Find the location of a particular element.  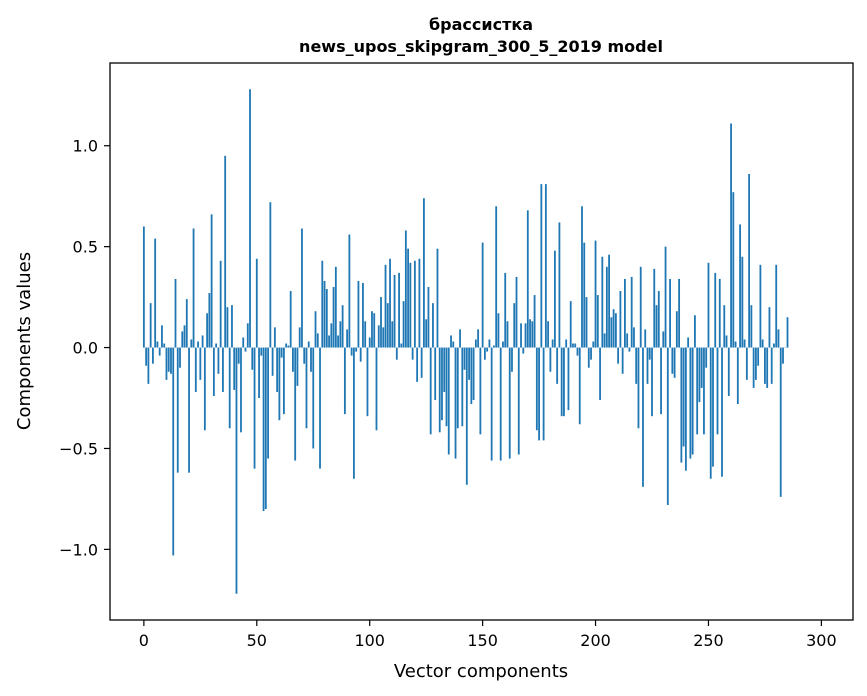

y-tick-label: 1.0 is located at coordinates (85, 146).